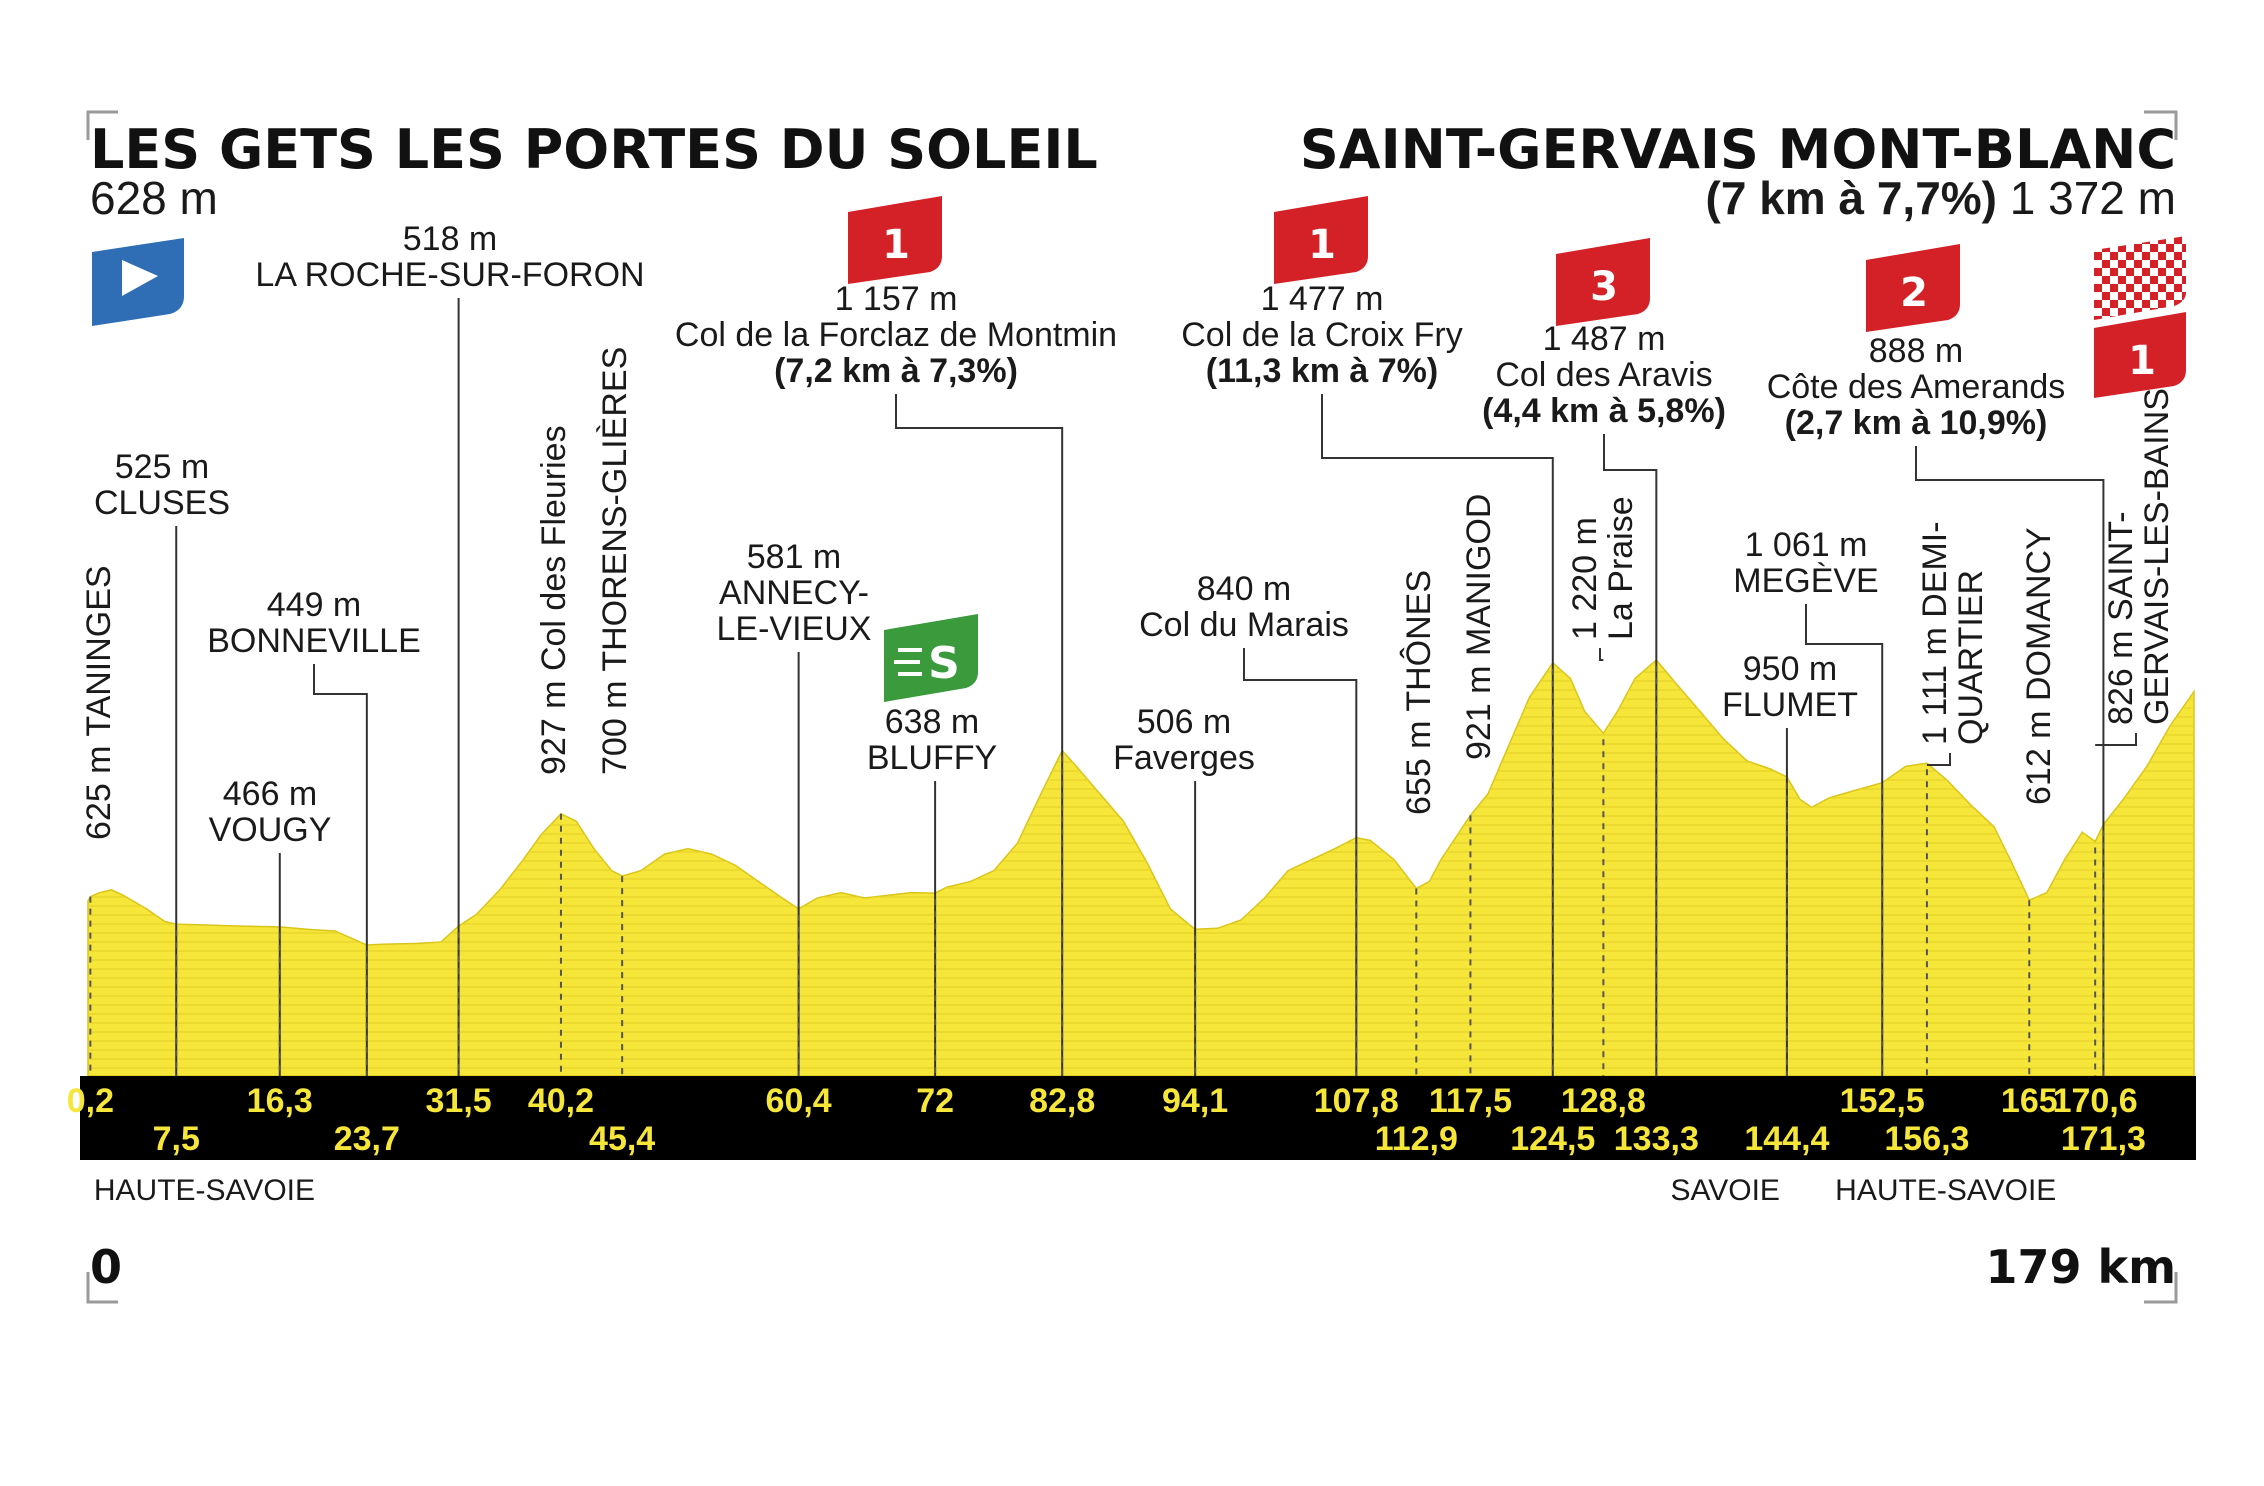  I want to click on region-label: HAUTE-SAVOIE, so click(1945, 1190).